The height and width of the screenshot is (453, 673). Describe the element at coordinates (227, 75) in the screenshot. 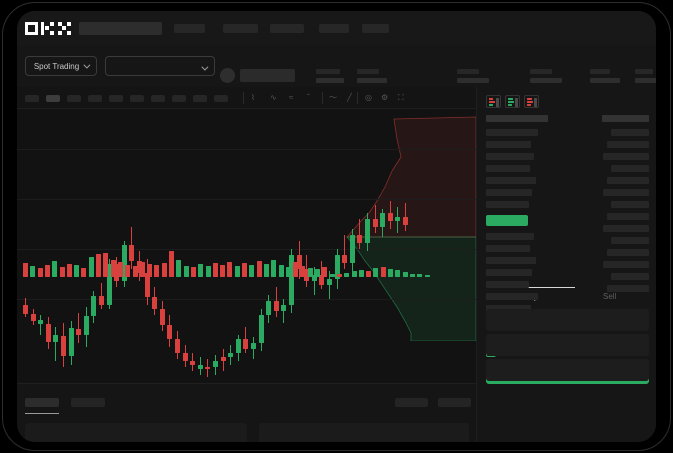

I see `coin-avatar-icon` at that location.